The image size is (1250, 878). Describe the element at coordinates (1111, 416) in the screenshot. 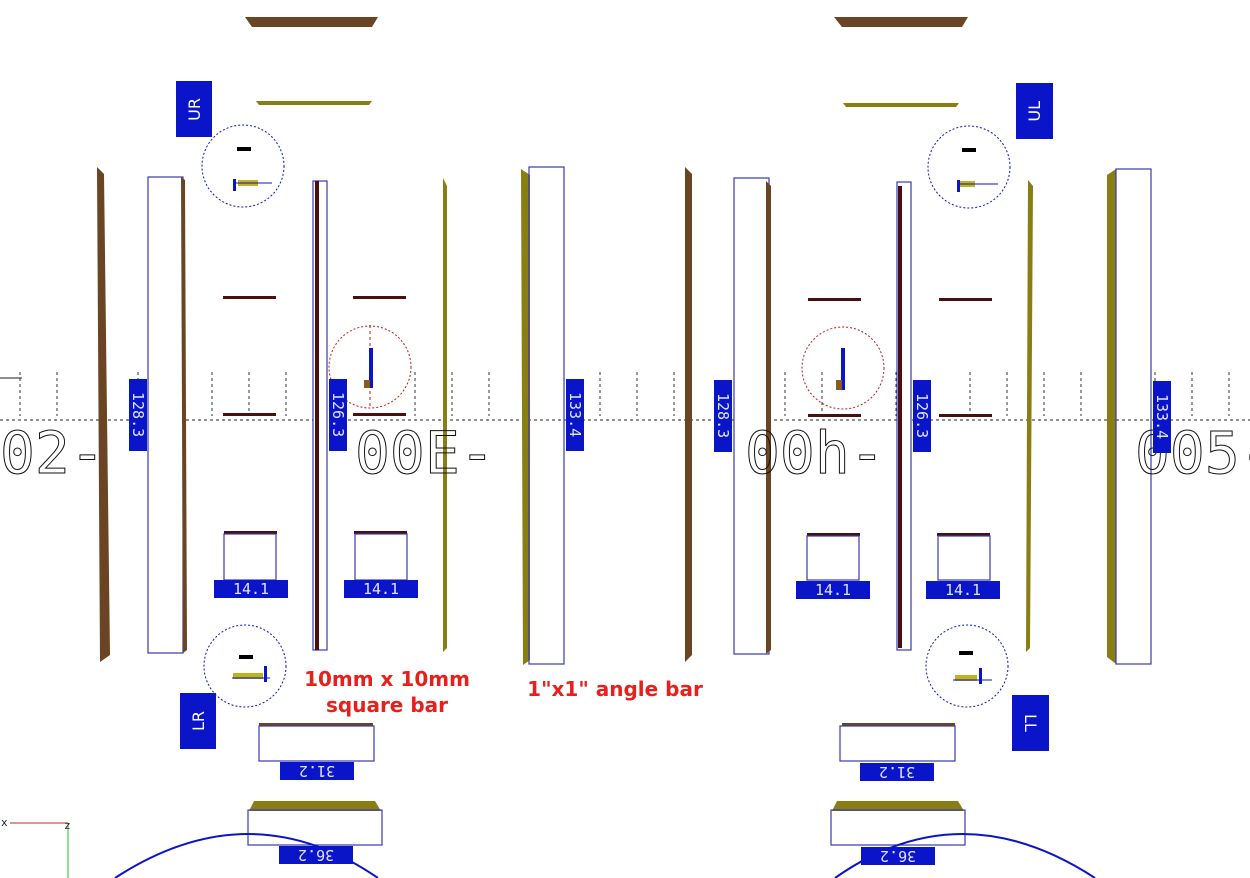

I see `right-angle-bar-face` at that location.